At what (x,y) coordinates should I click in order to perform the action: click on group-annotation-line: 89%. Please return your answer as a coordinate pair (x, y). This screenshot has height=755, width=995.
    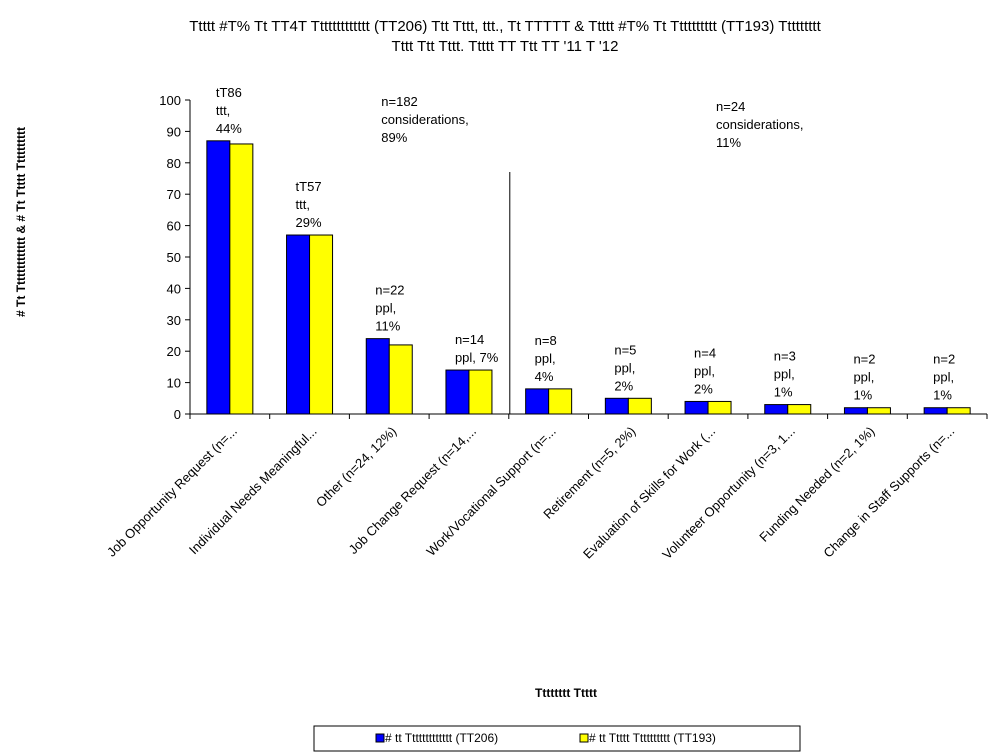
    Looking at the image, I should click on (394, 137).